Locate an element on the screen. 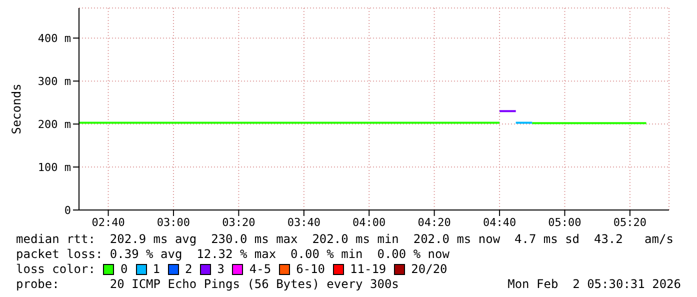 This screenshot has width=697, height=297. x-tick-label: 04:20 is located at coordinates (434, 222).